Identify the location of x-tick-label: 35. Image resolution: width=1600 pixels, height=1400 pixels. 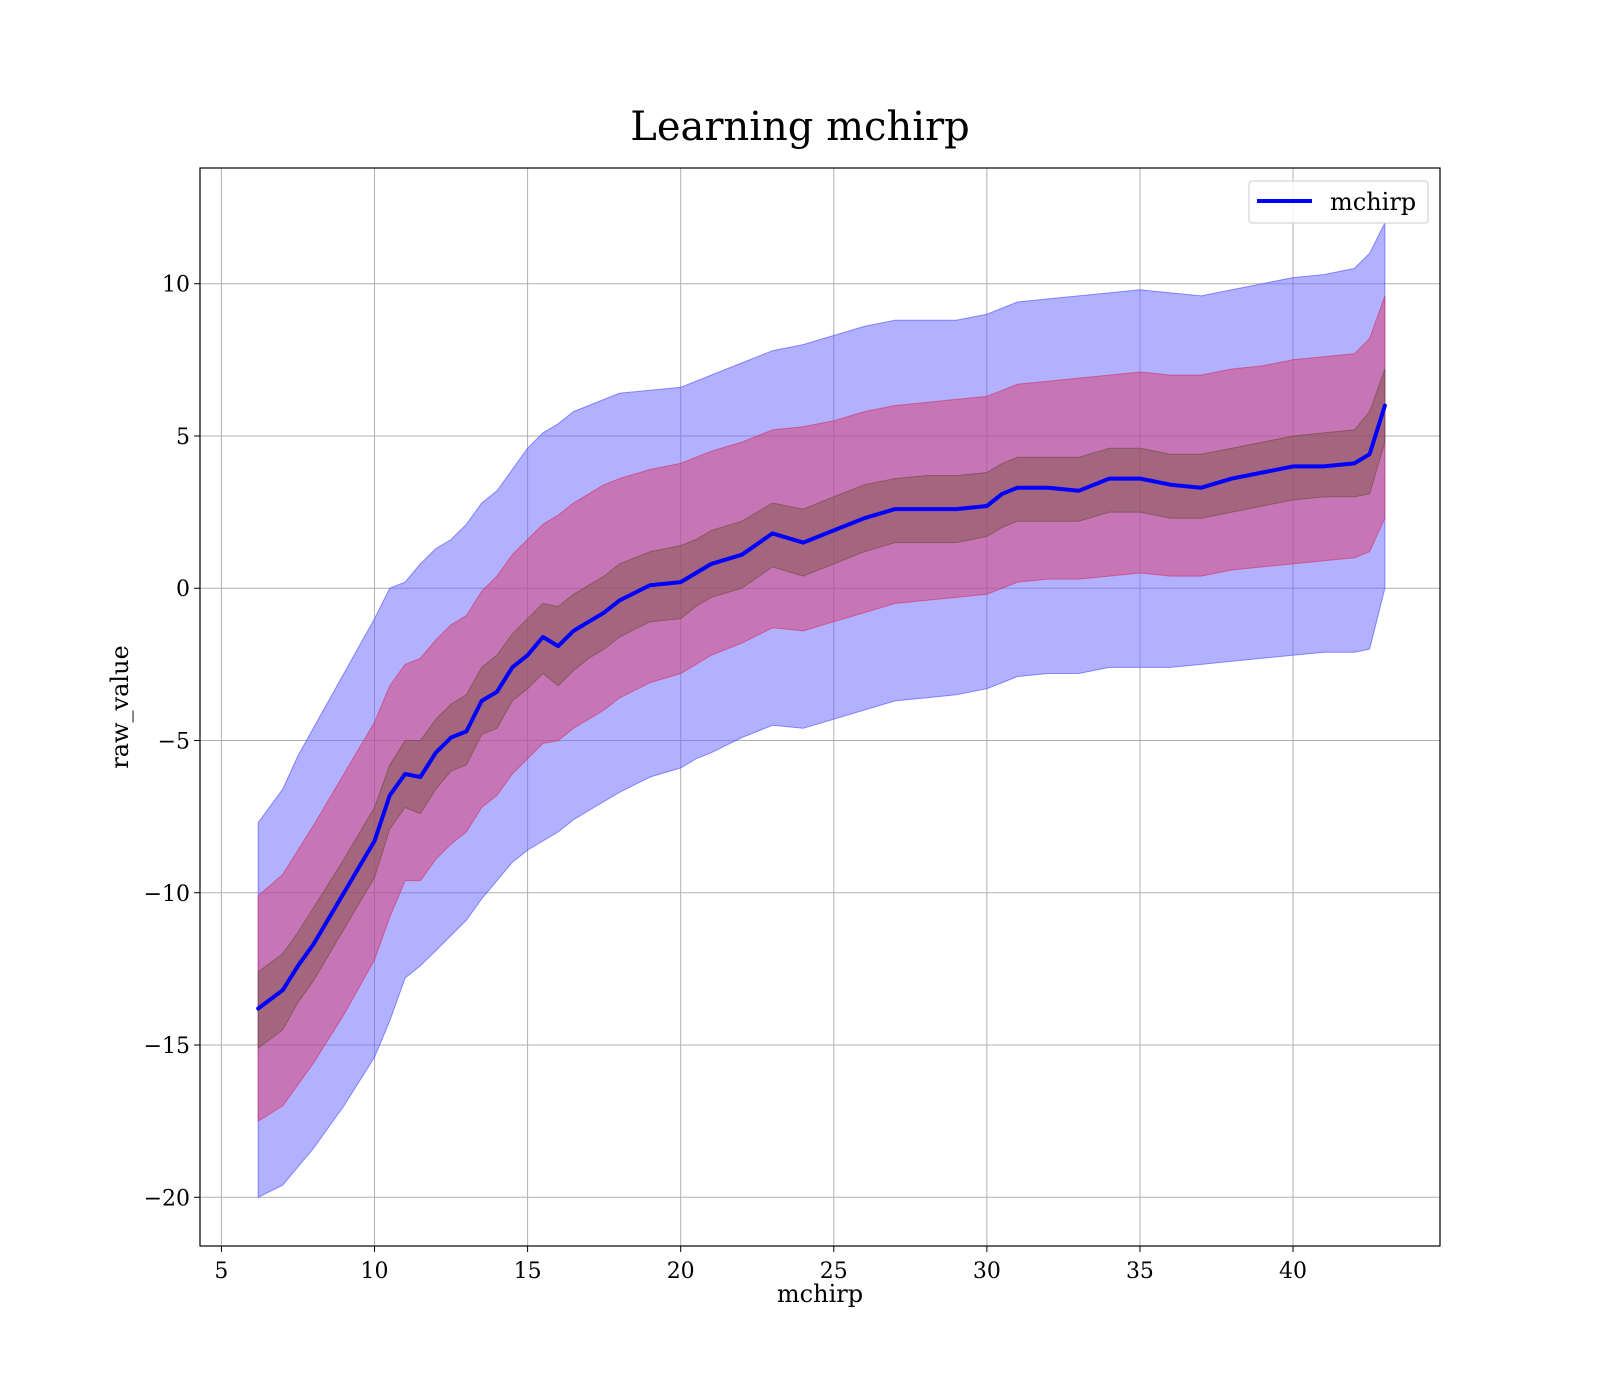
(1140, 1271).